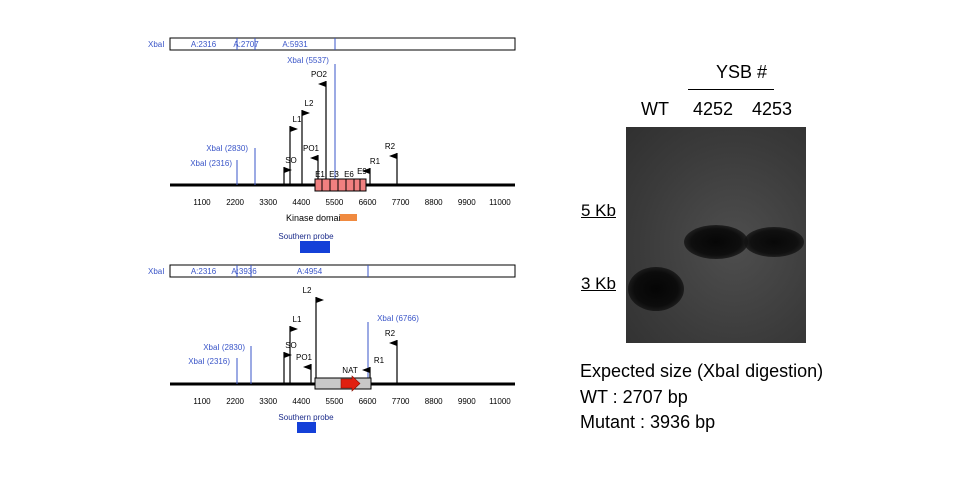  I want to click on mut-xba-bar-segment: A:4954, so click(310, 271).